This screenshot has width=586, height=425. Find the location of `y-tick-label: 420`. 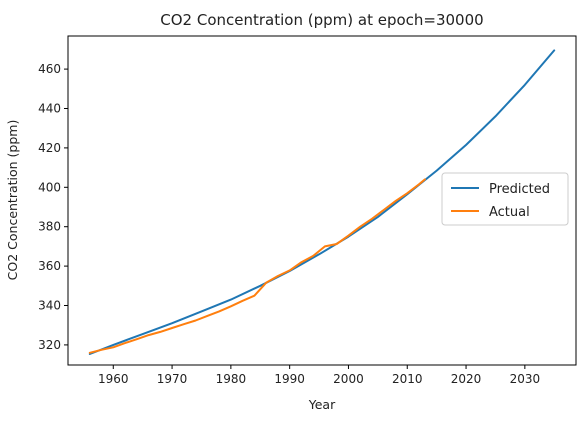

y-tick-label: 420 is located at coordinates (49, 148).